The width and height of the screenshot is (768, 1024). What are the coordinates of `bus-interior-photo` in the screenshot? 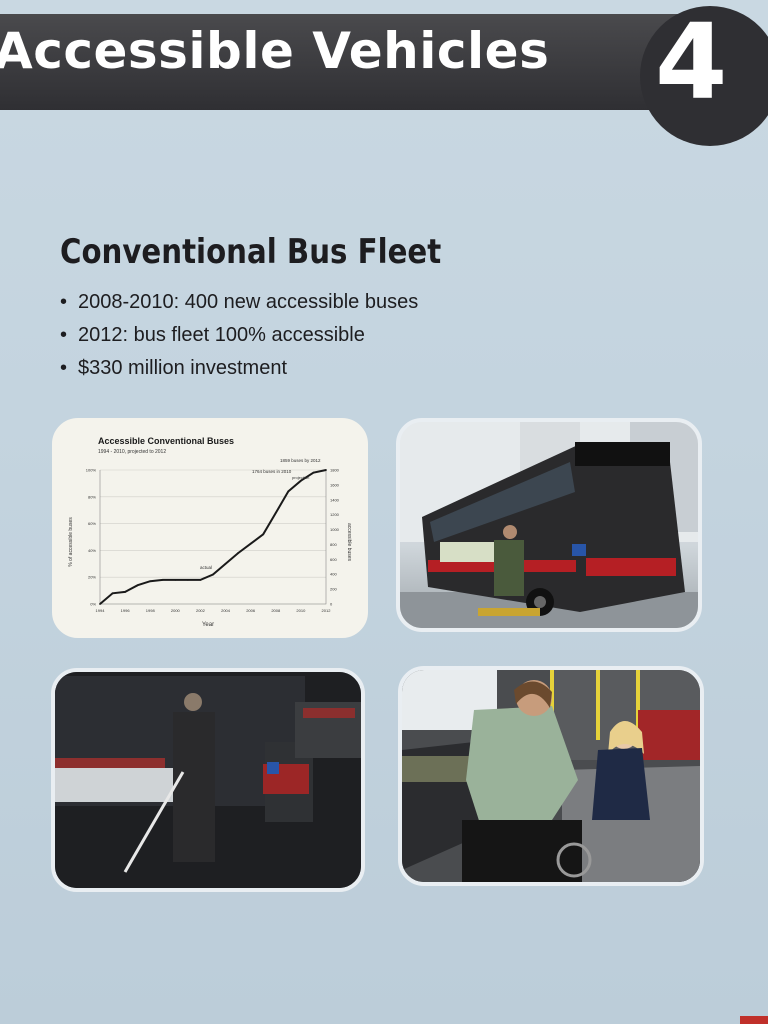 It's located at (551, 776).